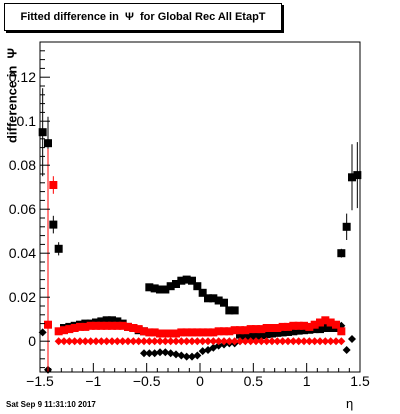  Describe the element at coordinates (22, 165) in the screenshot. I see `y-tick-label: 0.08` at that location.